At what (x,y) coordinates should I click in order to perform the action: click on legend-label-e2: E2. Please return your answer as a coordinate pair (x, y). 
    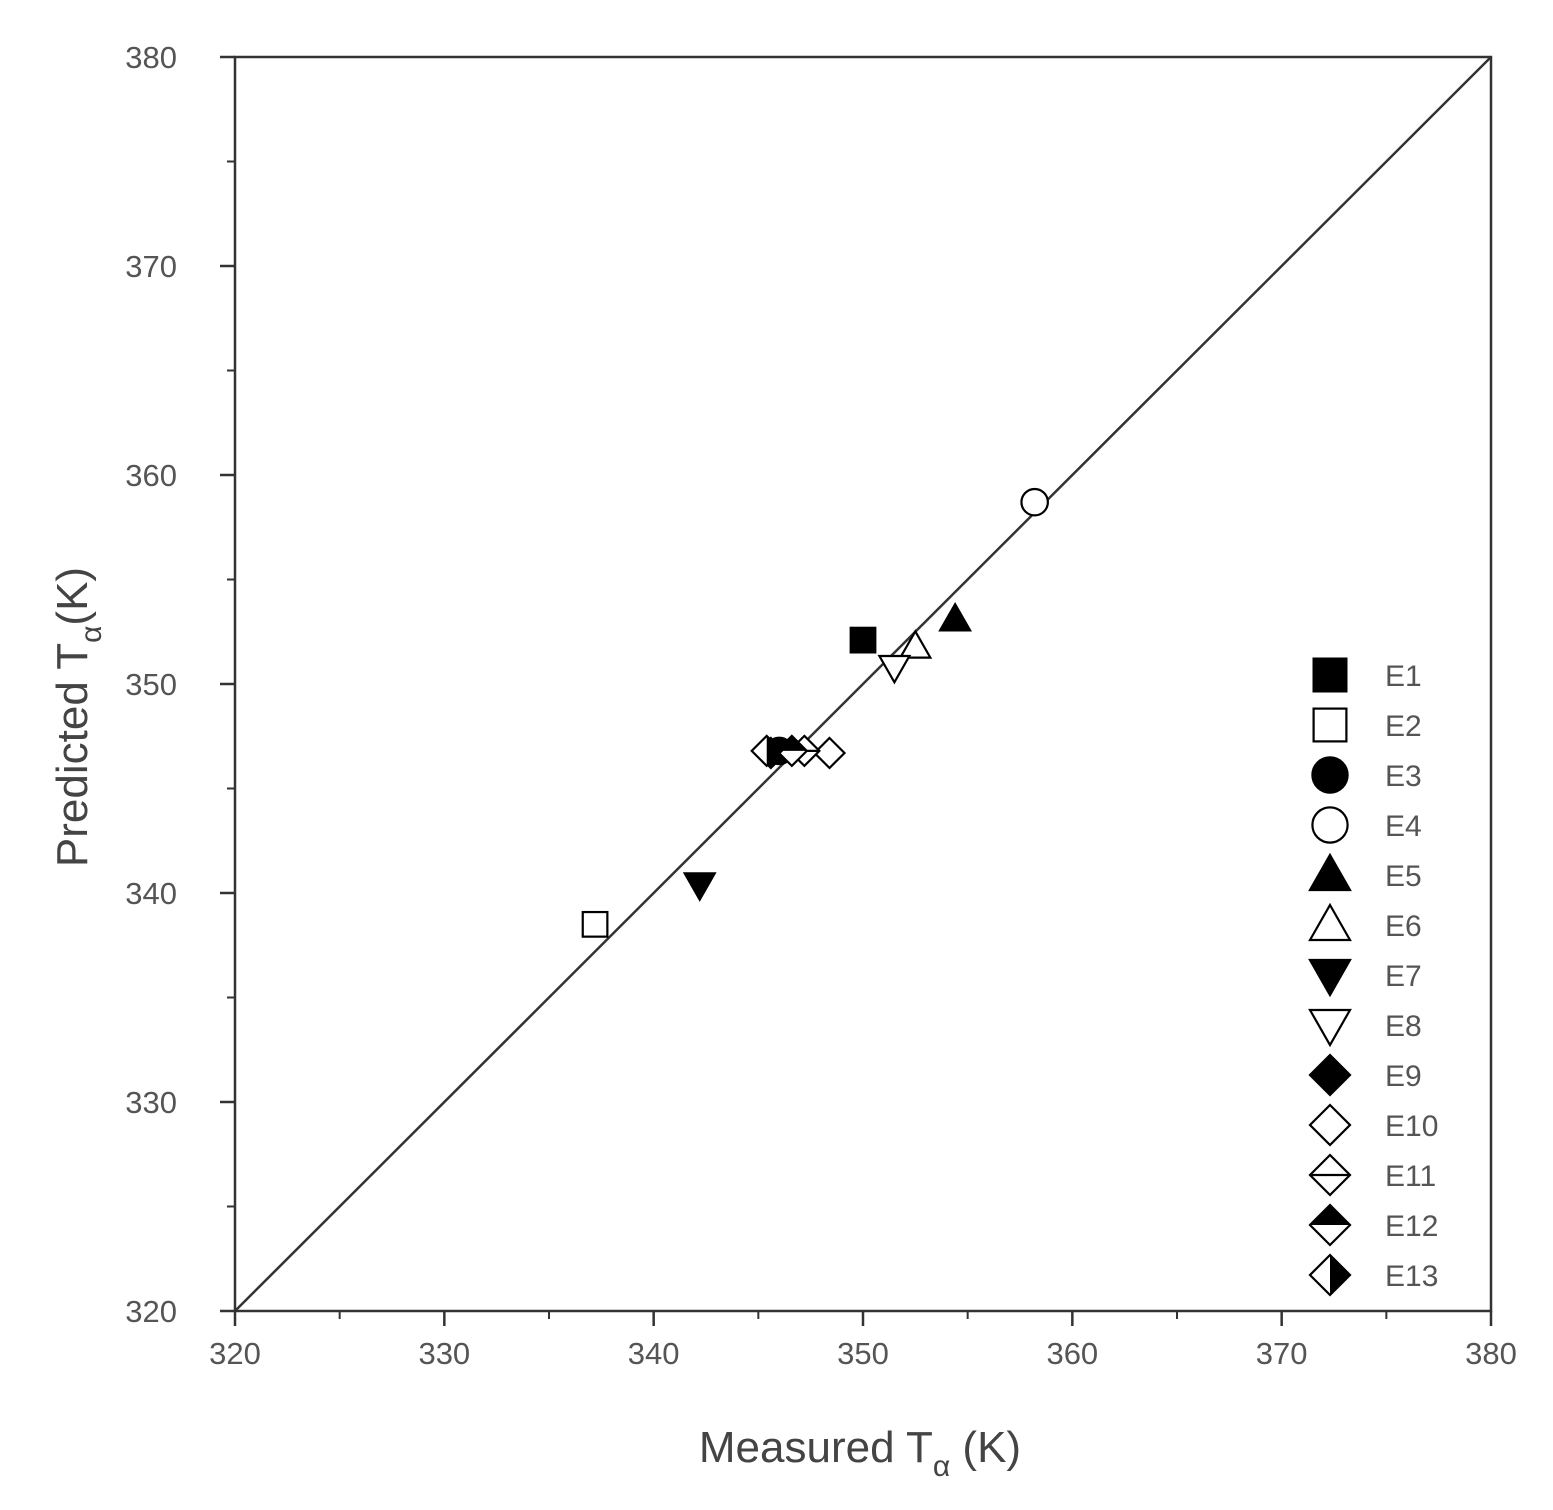
    Looking at the image, I should click on (1403, 726).